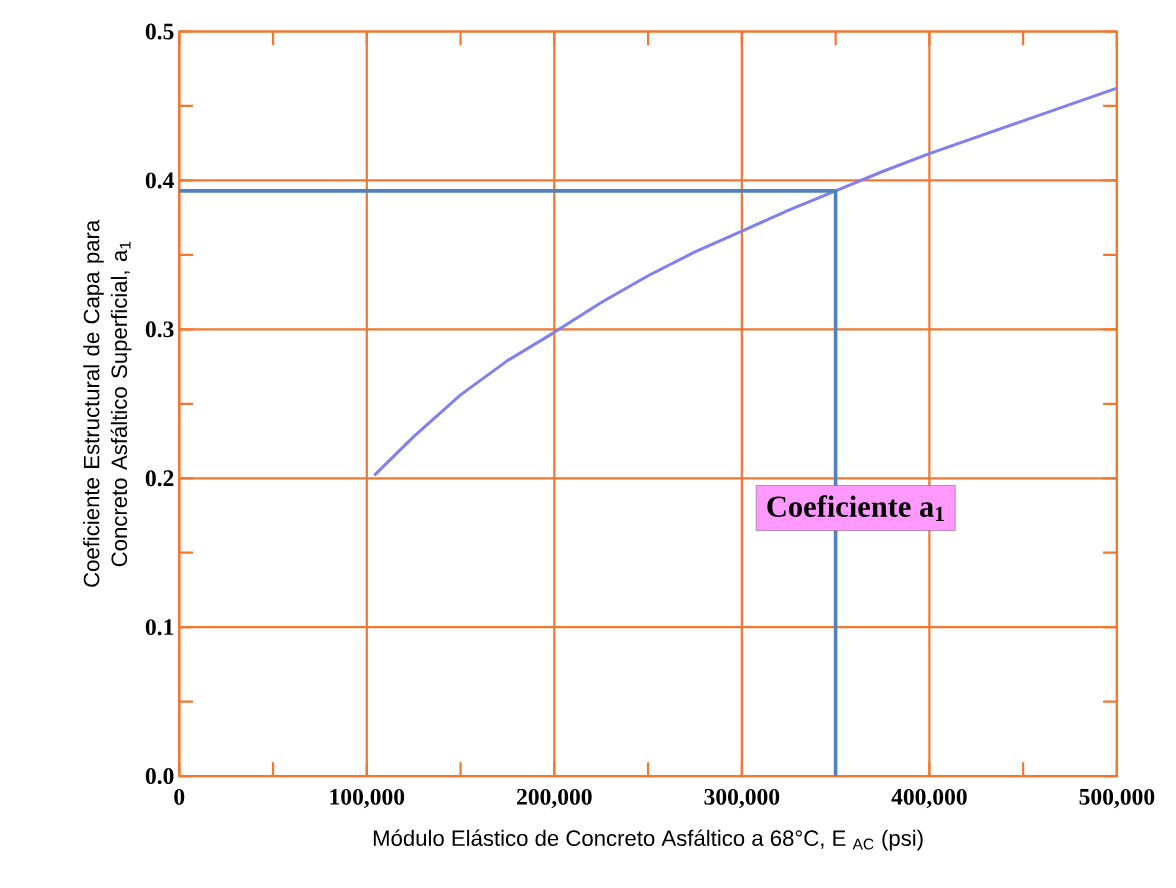 This screenshot has height=888, width=1176. Describe the element at coordinates (159, 627) in the screenshot. I see `y-tick-label: 0.1` at that location.